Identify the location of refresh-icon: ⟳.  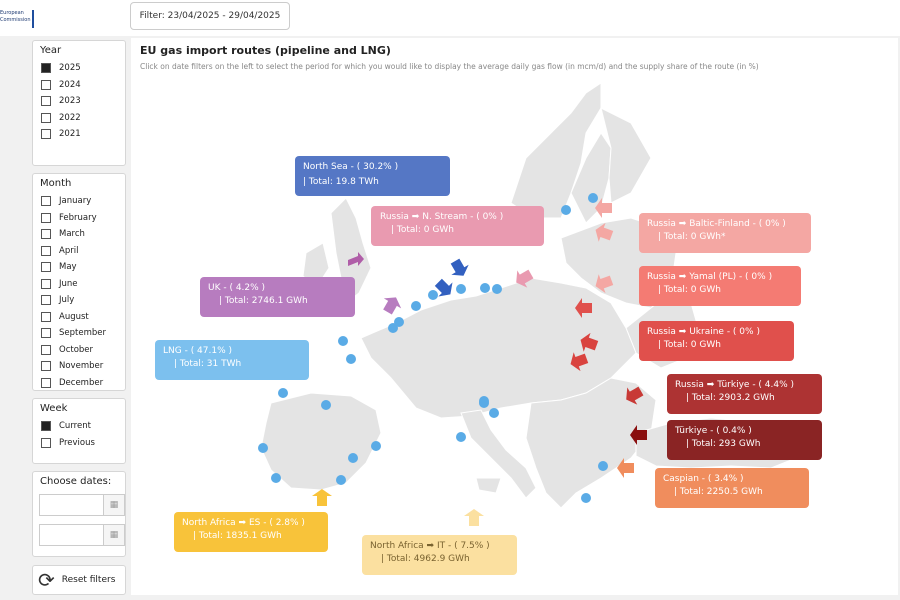
(46, 580).